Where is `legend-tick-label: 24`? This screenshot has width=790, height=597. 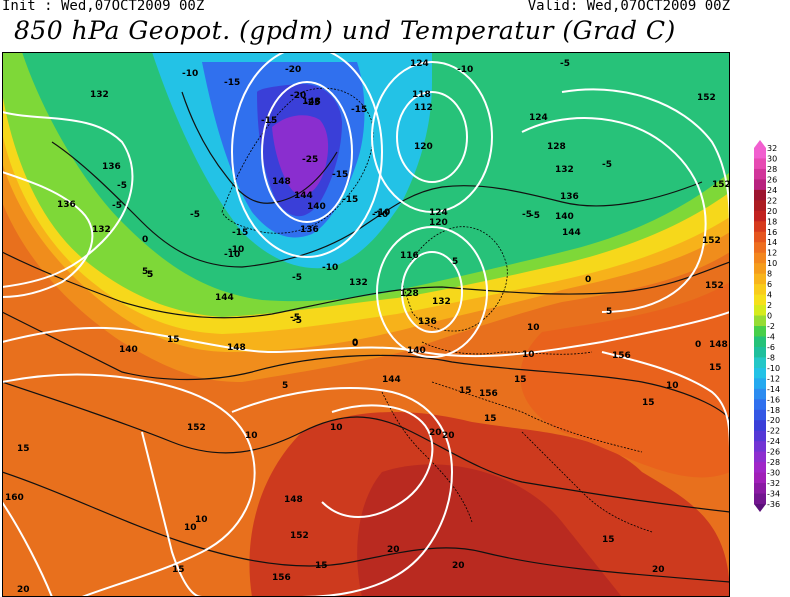 legend-tick-label: 24 is located at coordinates (772, 190).